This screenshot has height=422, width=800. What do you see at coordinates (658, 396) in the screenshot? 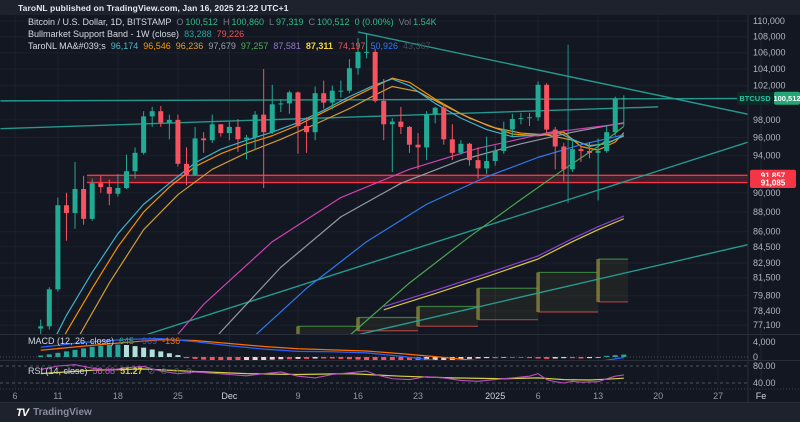
I see `axis-label: 20` at bounding box center [658, 396].